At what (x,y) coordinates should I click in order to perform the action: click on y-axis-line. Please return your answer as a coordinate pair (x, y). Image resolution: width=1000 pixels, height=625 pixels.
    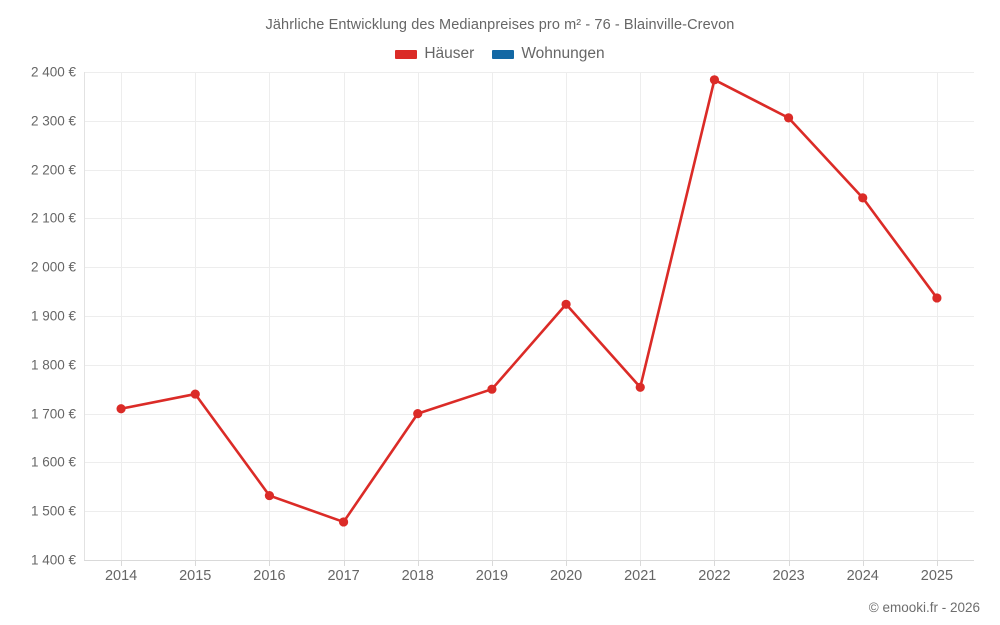
    Looking at the image, I should click on (84, 316).